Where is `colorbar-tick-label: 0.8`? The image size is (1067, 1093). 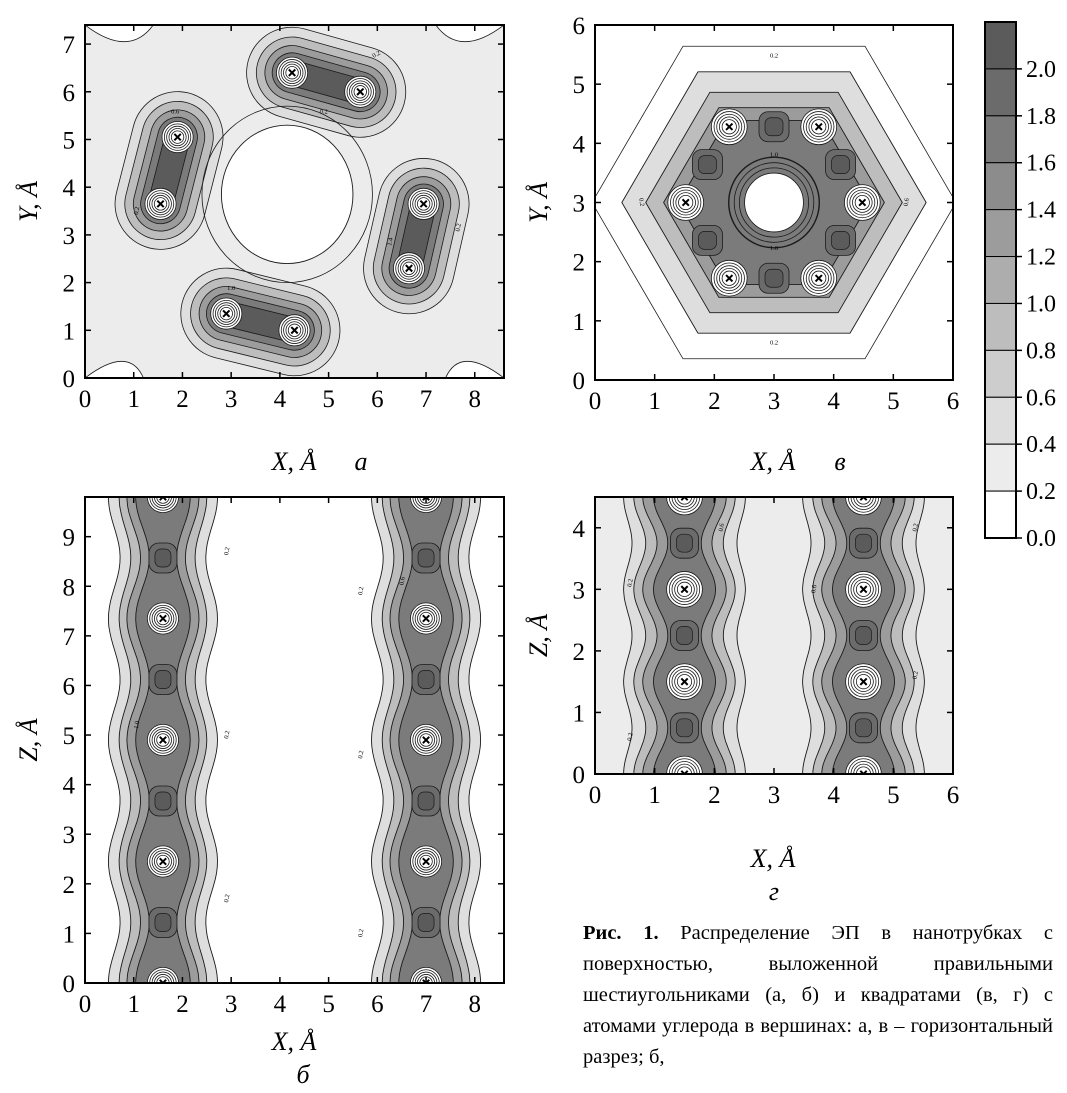 colorbar-tick-label: 0.8 is located at coordinates (1041, 351).